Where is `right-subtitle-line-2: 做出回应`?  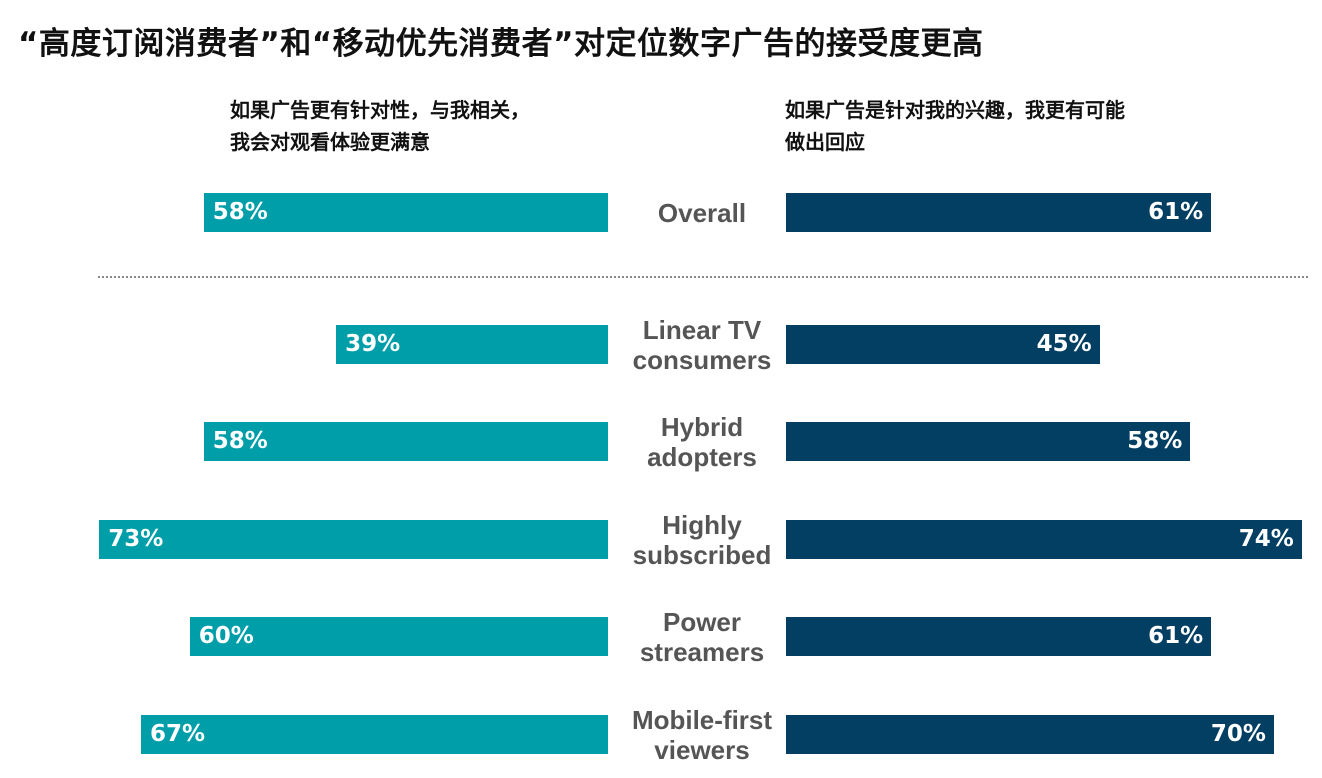 right-subtitle-line-2: 做出回应 is located at coordinates (825, 142).